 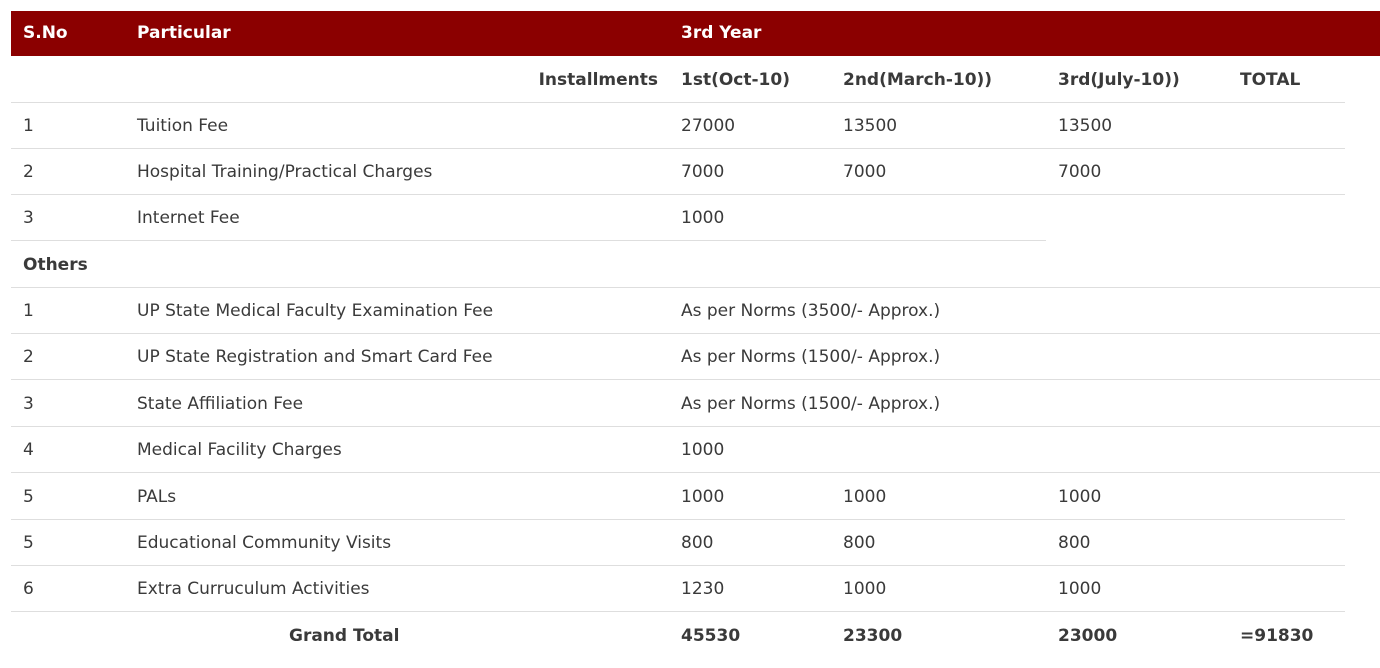 What do you see at coordinates (873, 636) in the screenshot?
I see `grand-total-second: 23300` at bounding box center [873, 636].